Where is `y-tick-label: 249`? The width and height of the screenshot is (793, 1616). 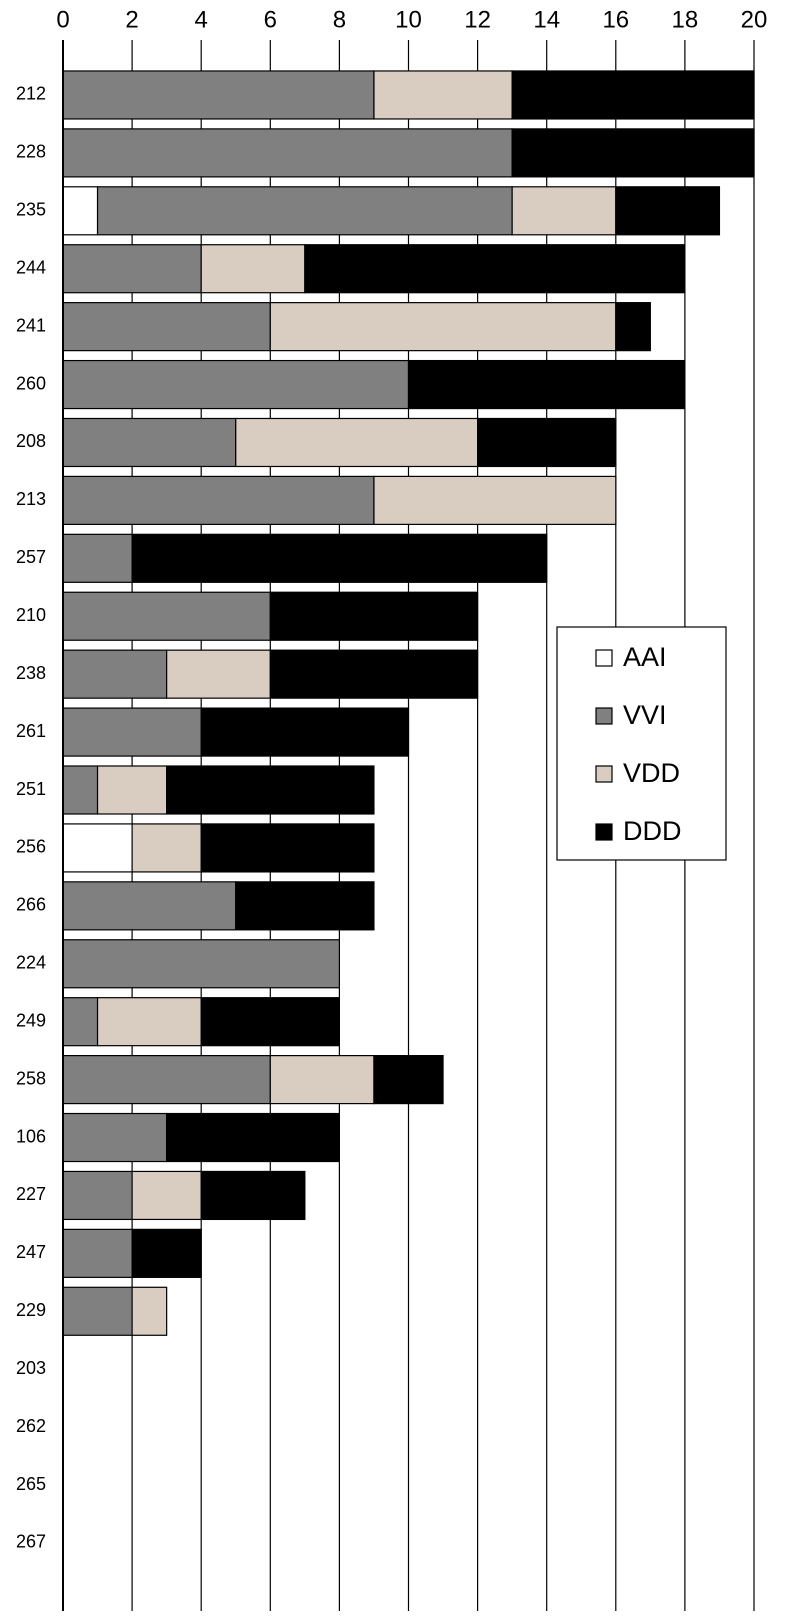
y-tick-label: 249 is located at coordinates (31, 1020).